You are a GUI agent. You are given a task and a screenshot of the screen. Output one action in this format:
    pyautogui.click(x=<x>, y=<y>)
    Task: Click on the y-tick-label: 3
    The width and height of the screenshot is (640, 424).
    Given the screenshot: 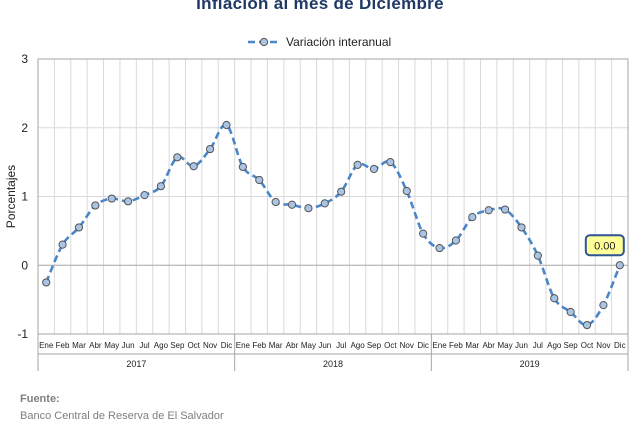 What is the action you would take?
    pyautogui.click(x=24, y=59)
    